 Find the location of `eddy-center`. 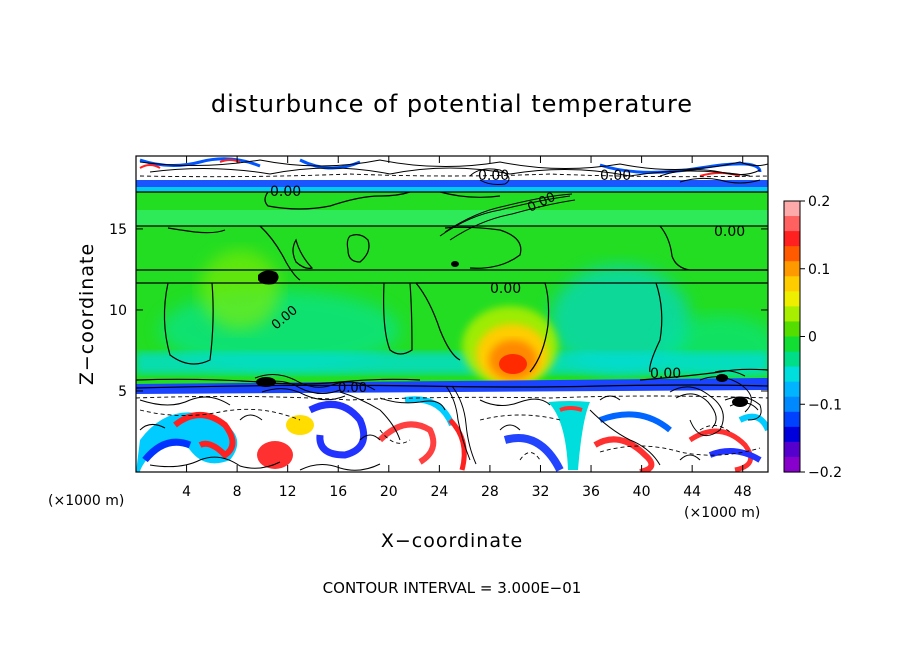

eddy-center is located at coordinates (457, 444).